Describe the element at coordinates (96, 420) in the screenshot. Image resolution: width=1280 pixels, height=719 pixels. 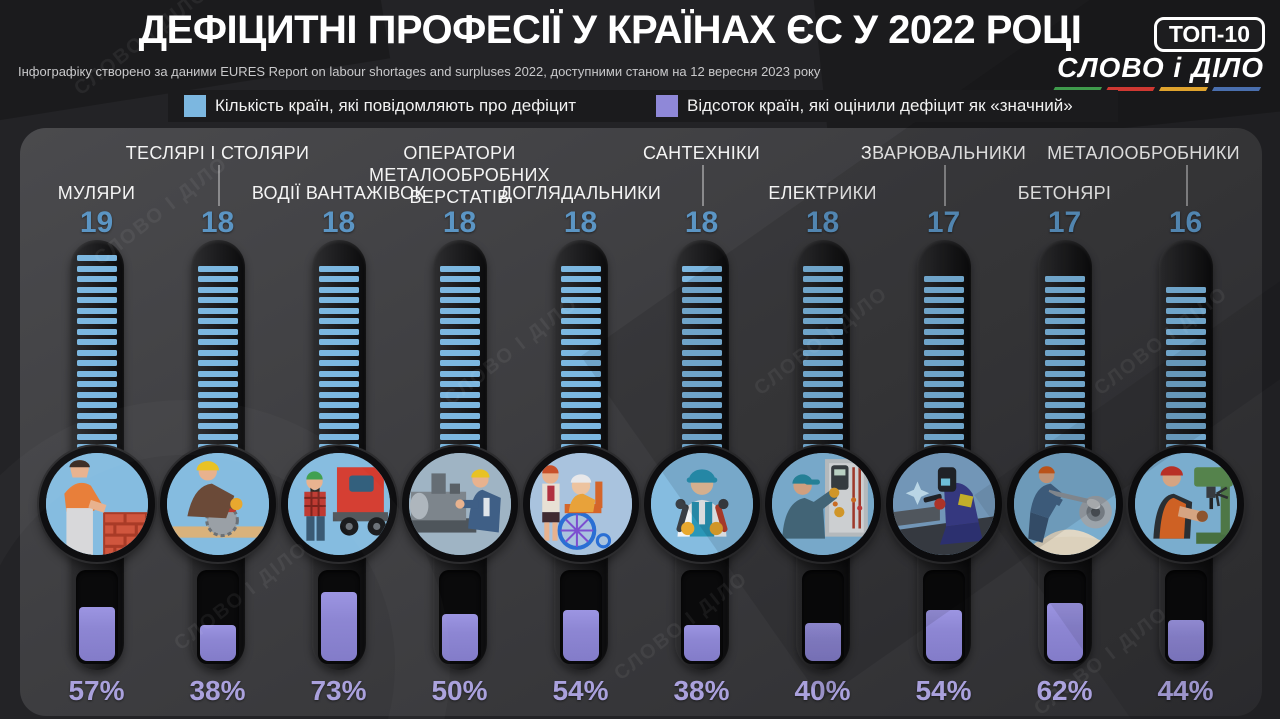
I see `profession-column: МУЛЯРИ 19 57%` at that location.